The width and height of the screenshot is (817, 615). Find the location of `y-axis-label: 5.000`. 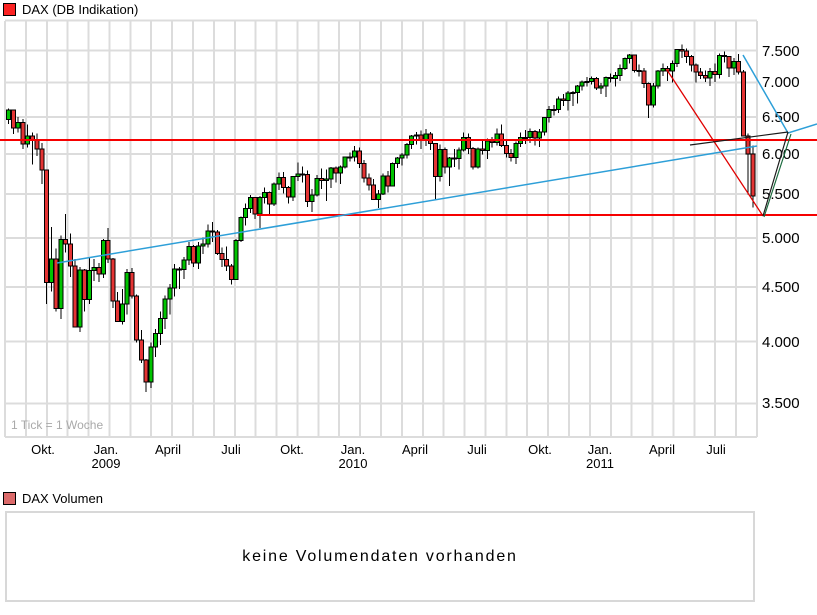

y-axis-label: 5.000 is located at coordinates (781, 239).